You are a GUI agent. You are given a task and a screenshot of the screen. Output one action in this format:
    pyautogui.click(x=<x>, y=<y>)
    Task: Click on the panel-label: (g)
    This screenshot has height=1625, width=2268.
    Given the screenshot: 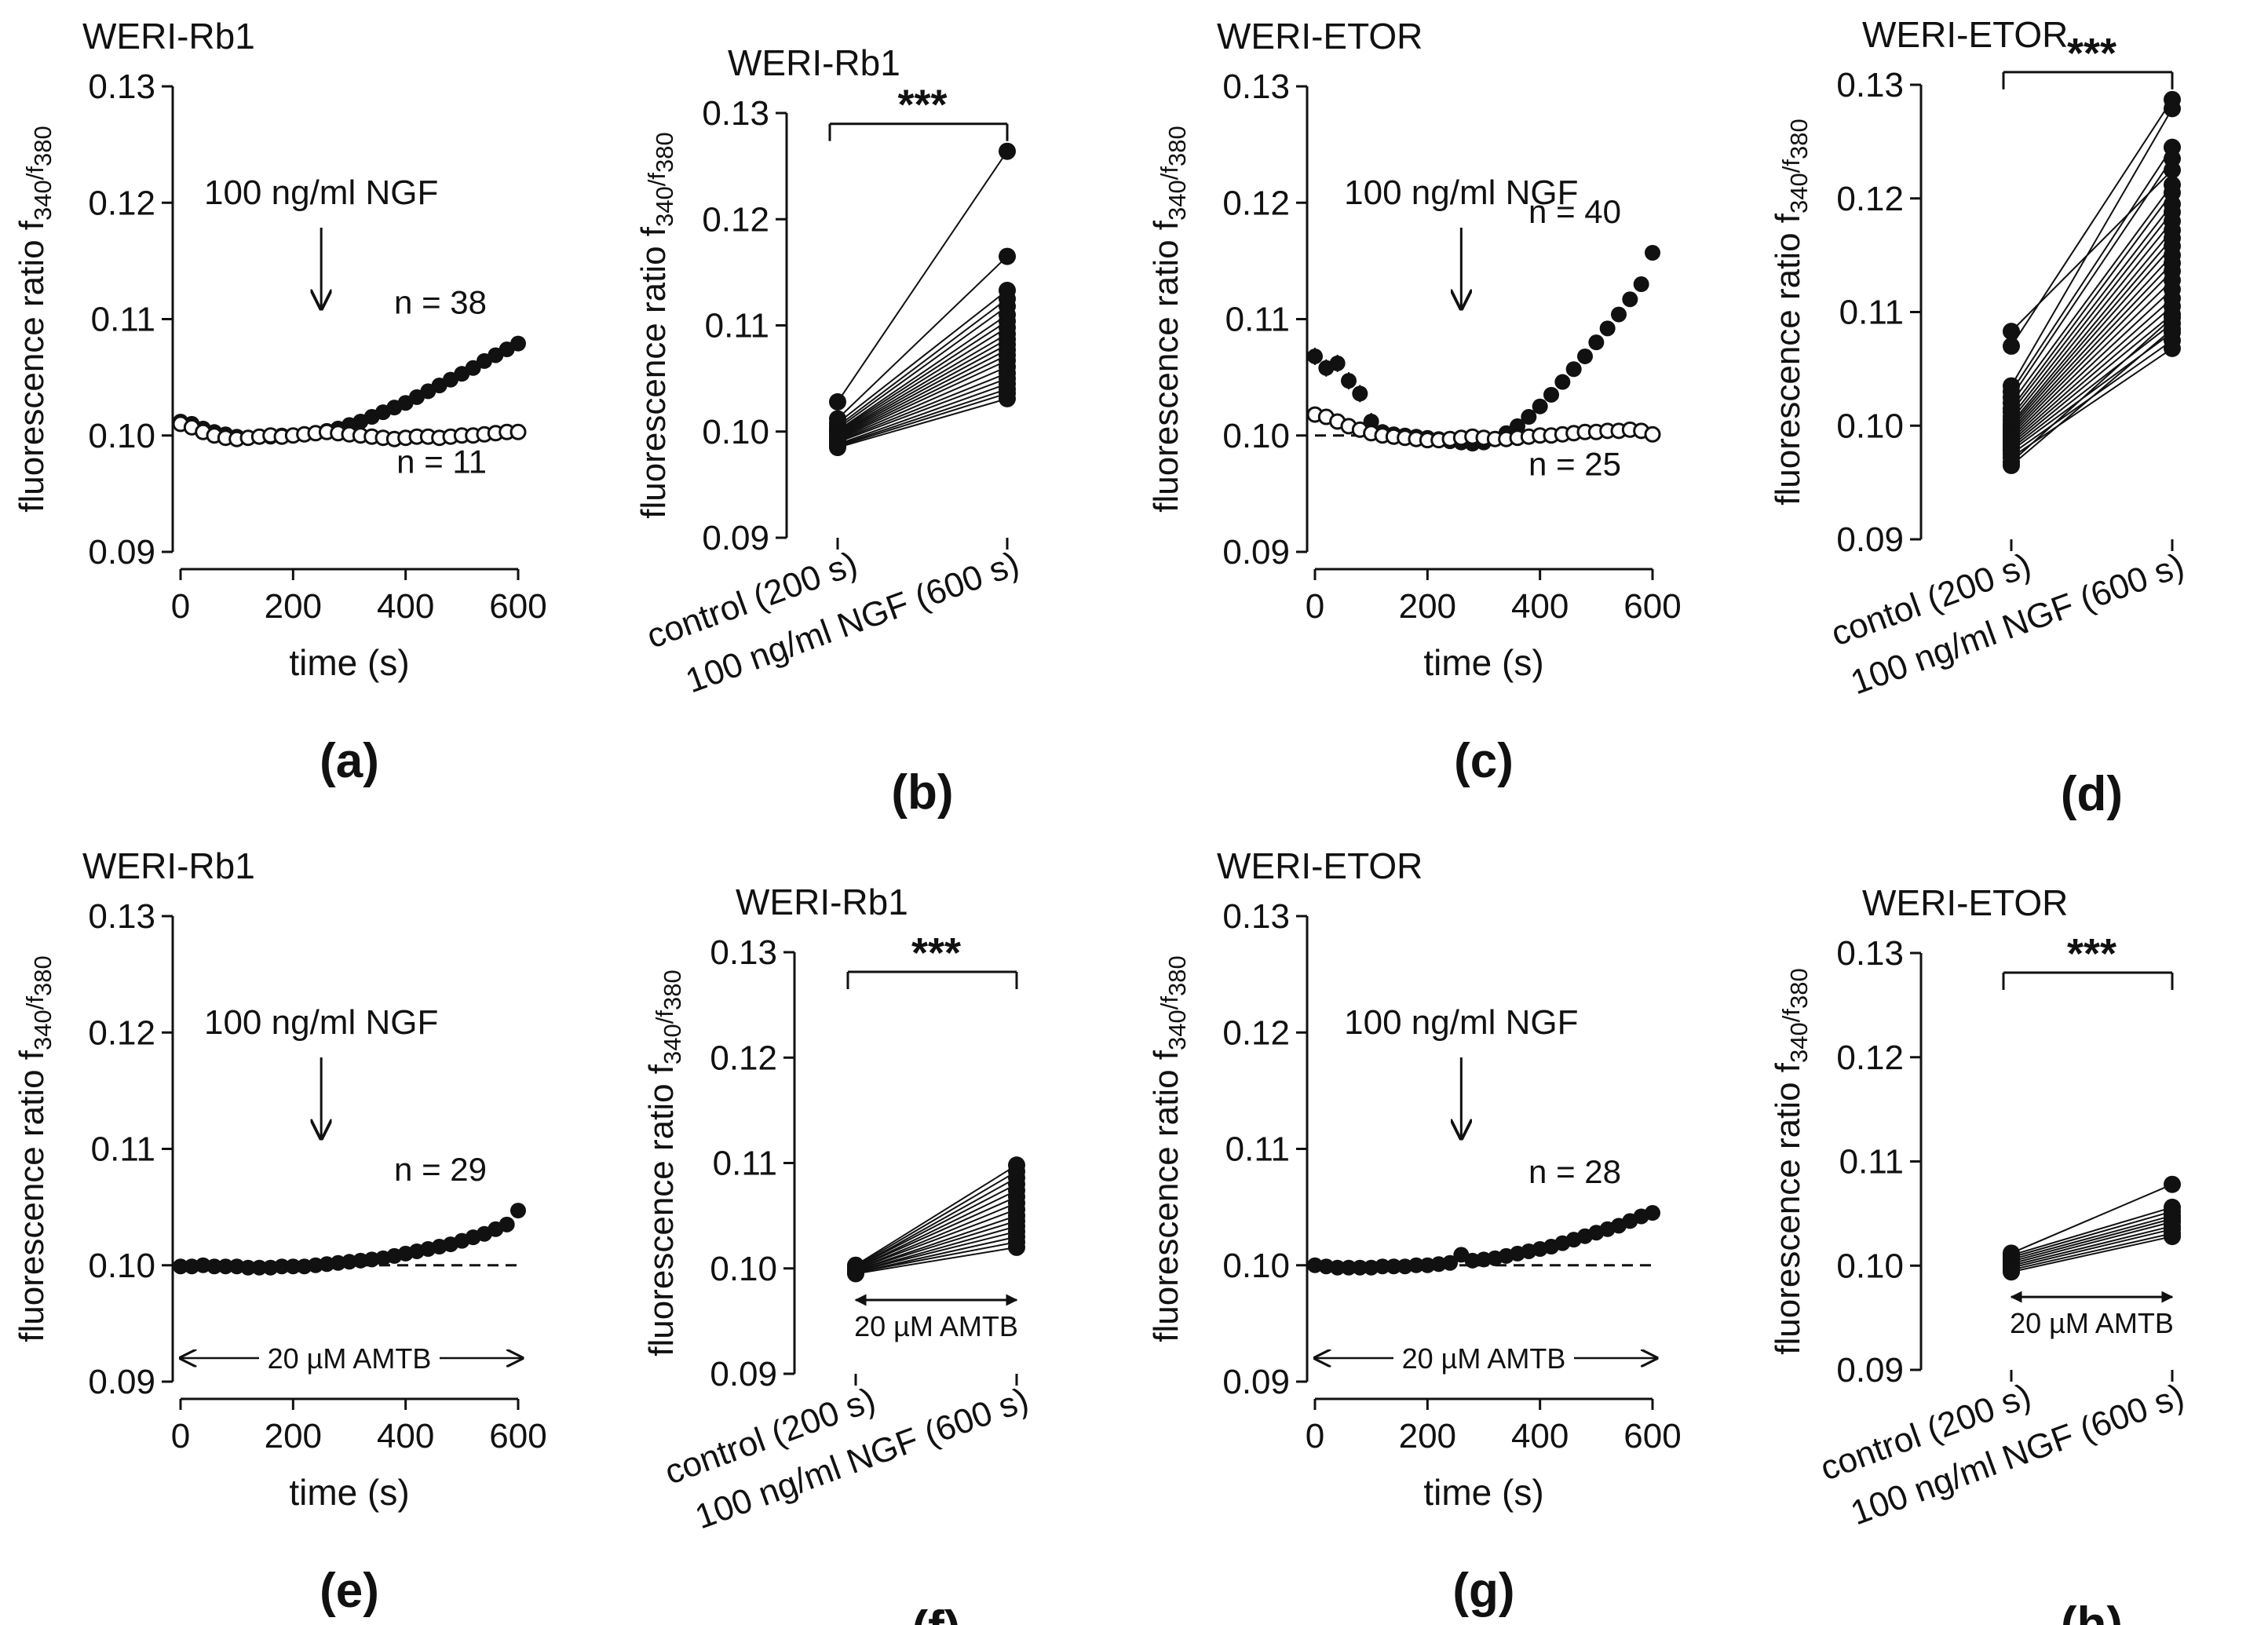 What is the action you would take?
    pyautogui.click(x=1483, y=1591)
    